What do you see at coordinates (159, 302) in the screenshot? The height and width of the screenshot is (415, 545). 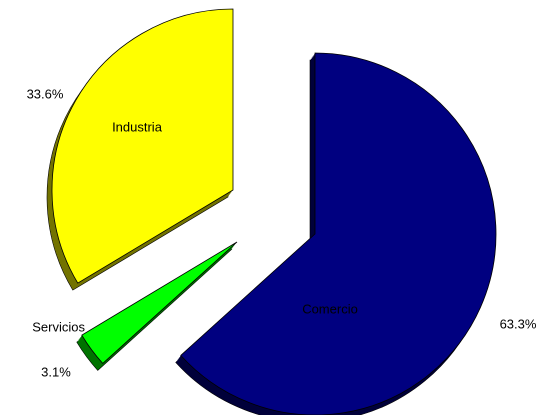 I see `slice` at bounding box center [159, 302].